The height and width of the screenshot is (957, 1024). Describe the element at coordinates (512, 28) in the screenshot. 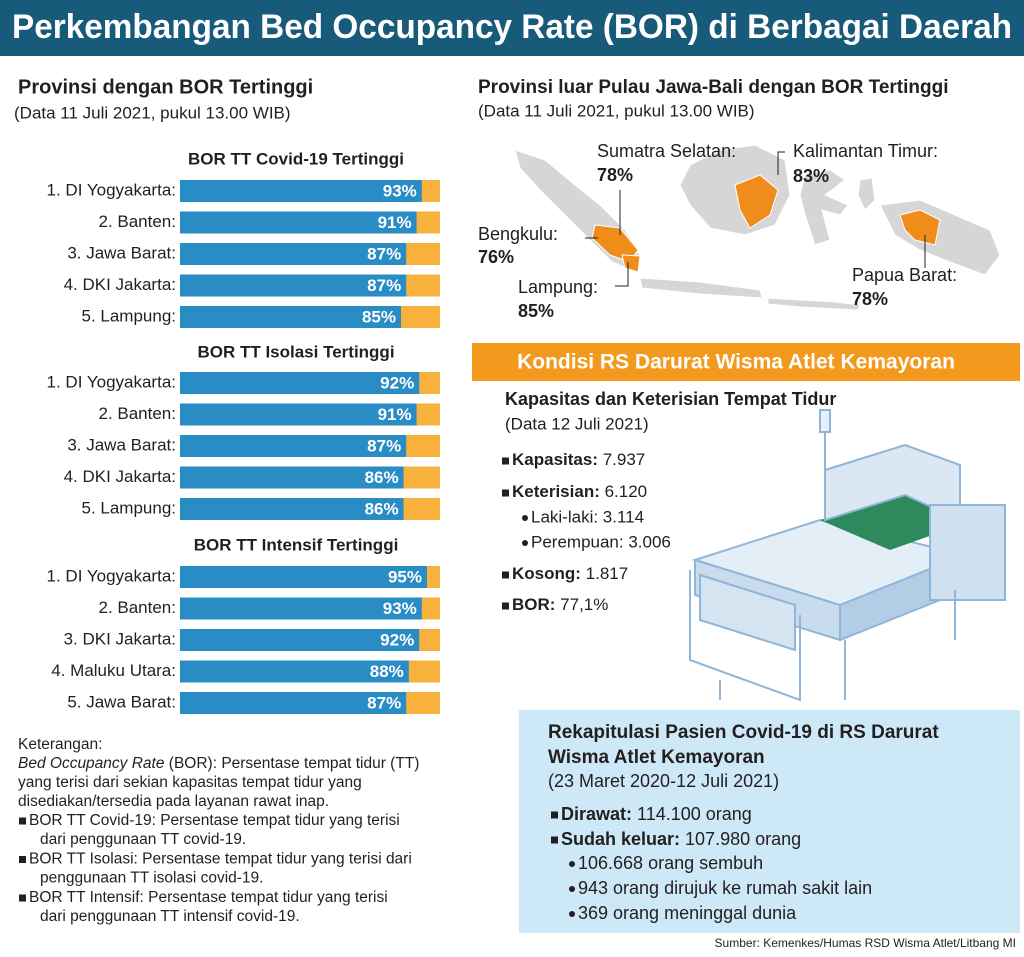

I see `header-band` at that location.